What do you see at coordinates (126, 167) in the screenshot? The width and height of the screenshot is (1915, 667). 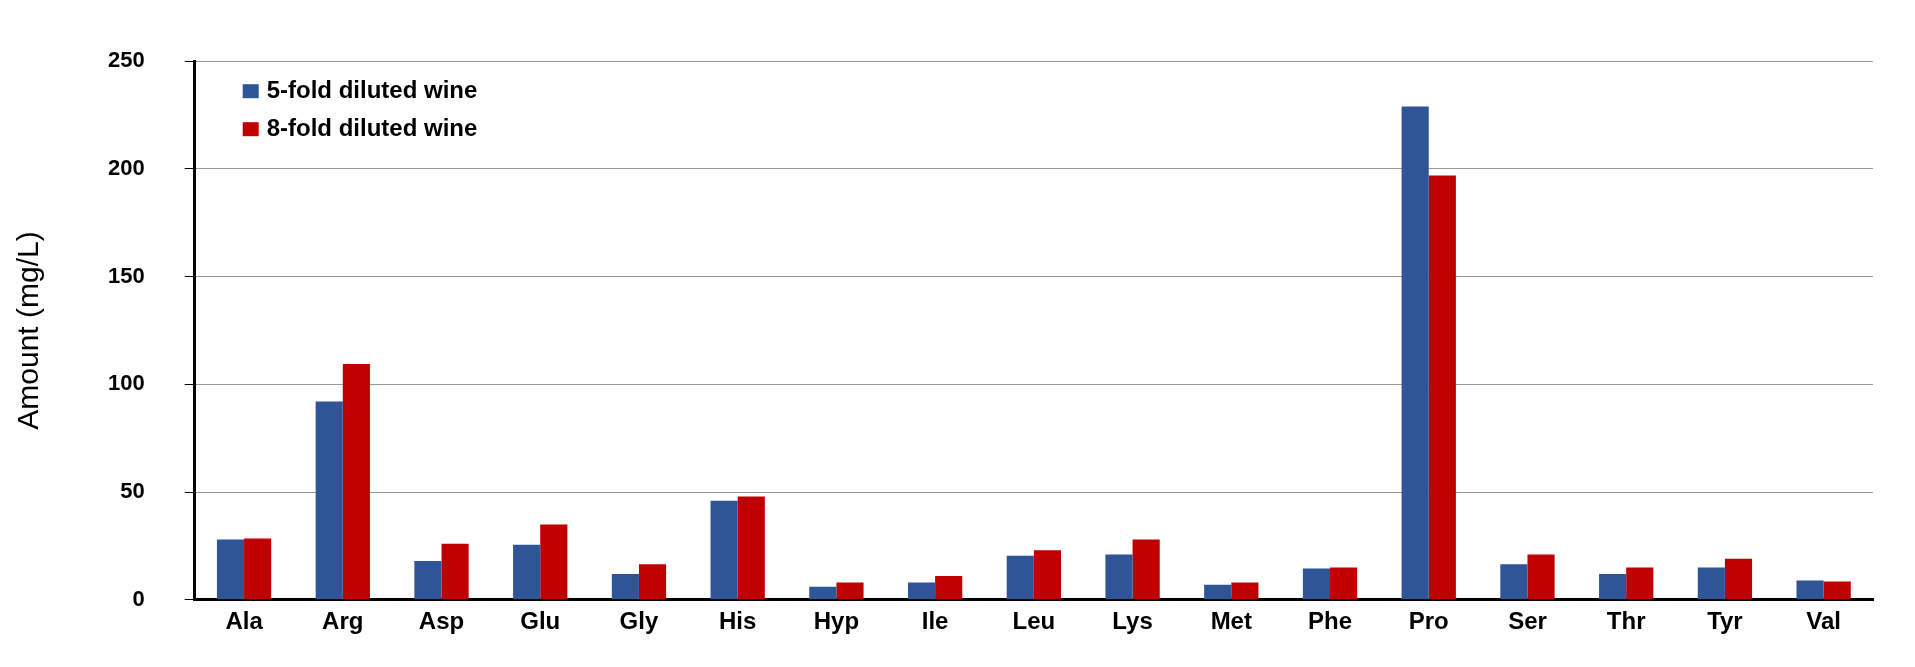 I see `y-tick-label: 200` at bounding box center [126, 167].